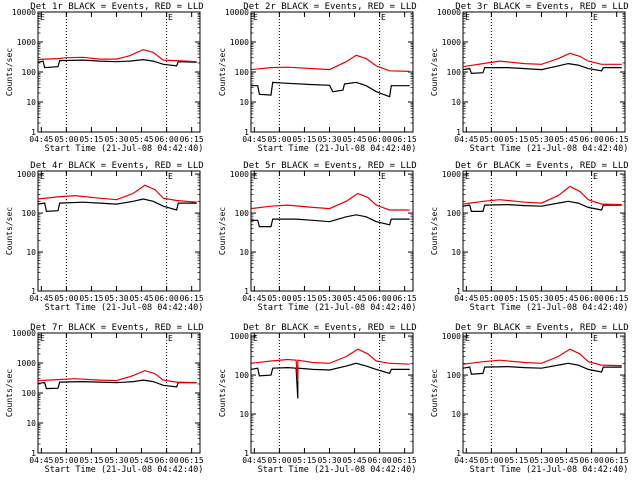 The image size is (640, 480). What do you see at coordinates (116, 328) in the screenshot?
I see `panel-title: Det 7r BLACK = Events, RED = LLD` at bounding box center [116, 328].